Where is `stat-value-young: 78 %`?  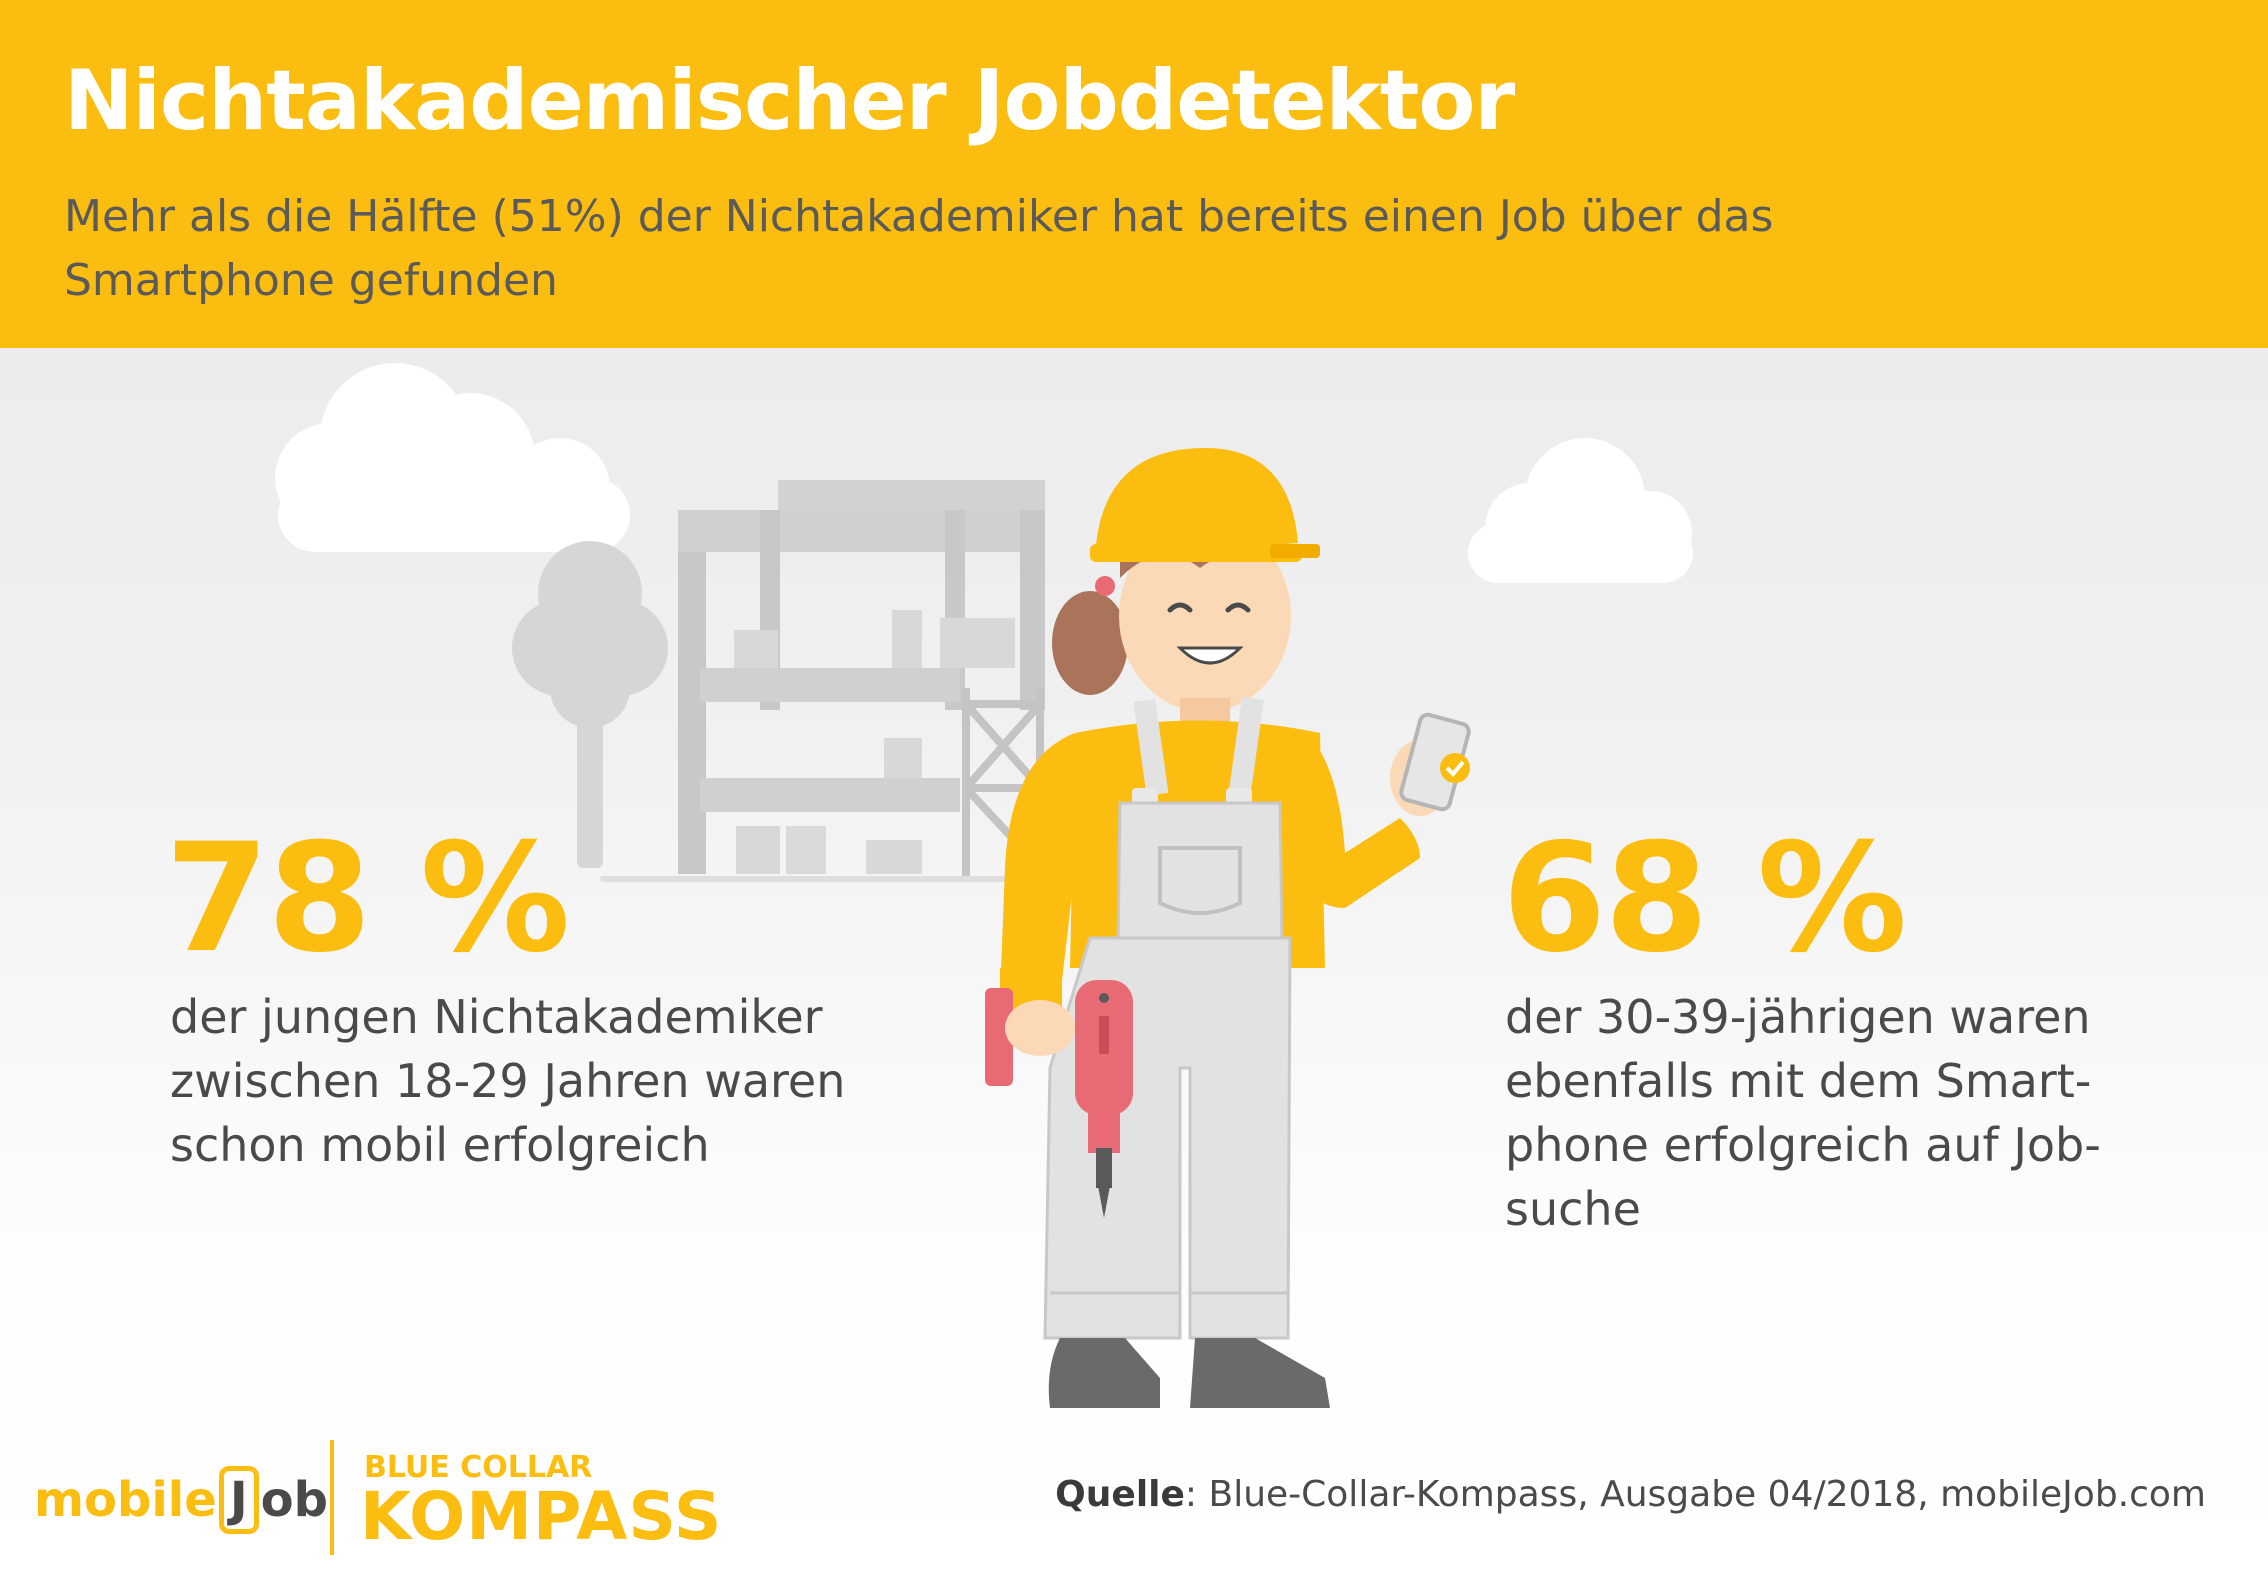 stat-value-young: 78 % is located at coordinates (367, 899).